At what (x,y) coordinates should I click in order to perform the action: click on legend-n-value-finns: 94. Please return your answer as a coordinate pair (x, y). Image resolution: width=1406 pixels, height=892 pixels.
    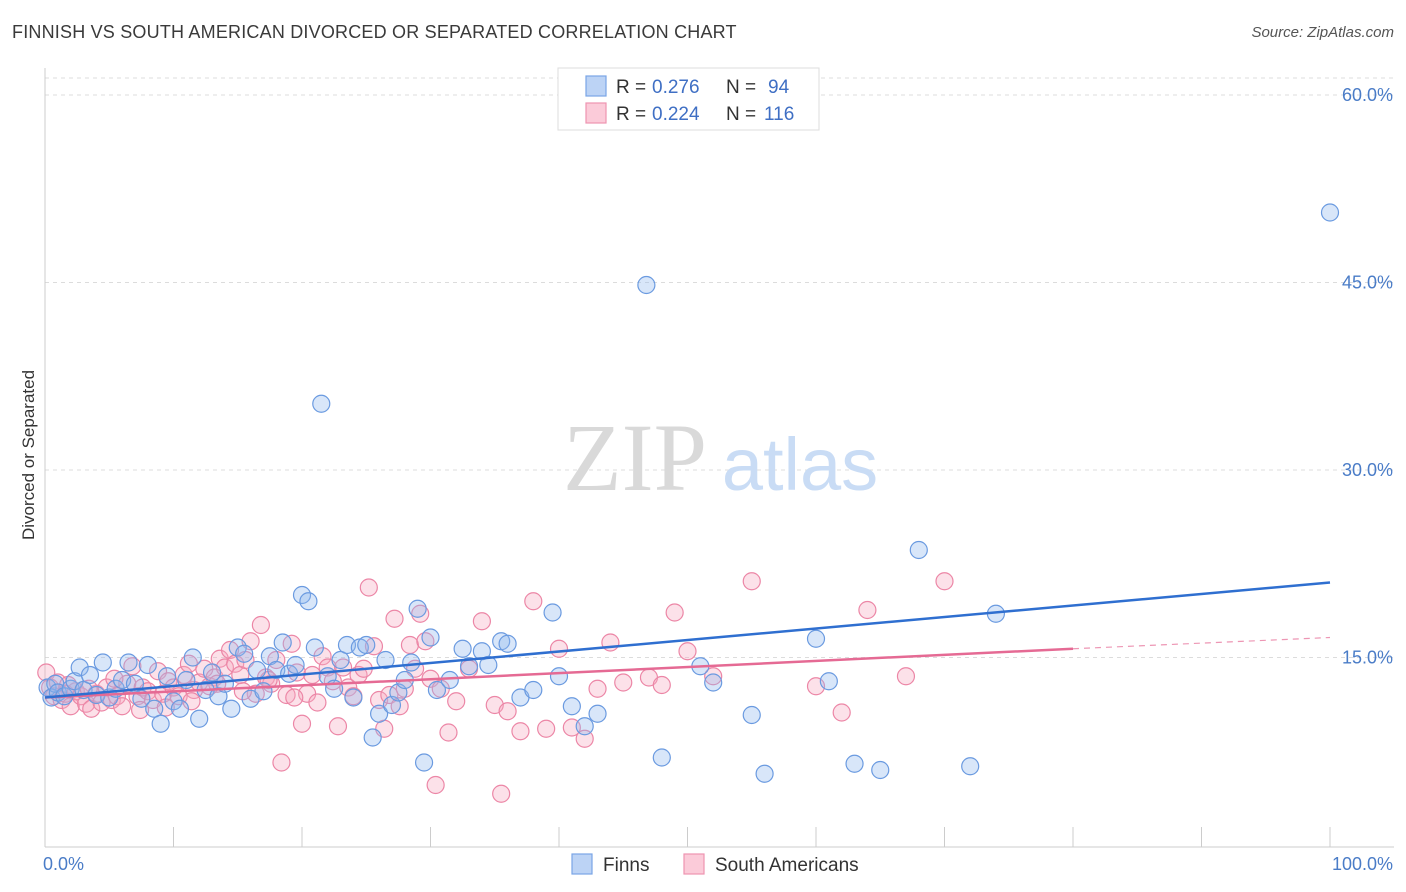
    Looking at the image, I should click on (779, 87).